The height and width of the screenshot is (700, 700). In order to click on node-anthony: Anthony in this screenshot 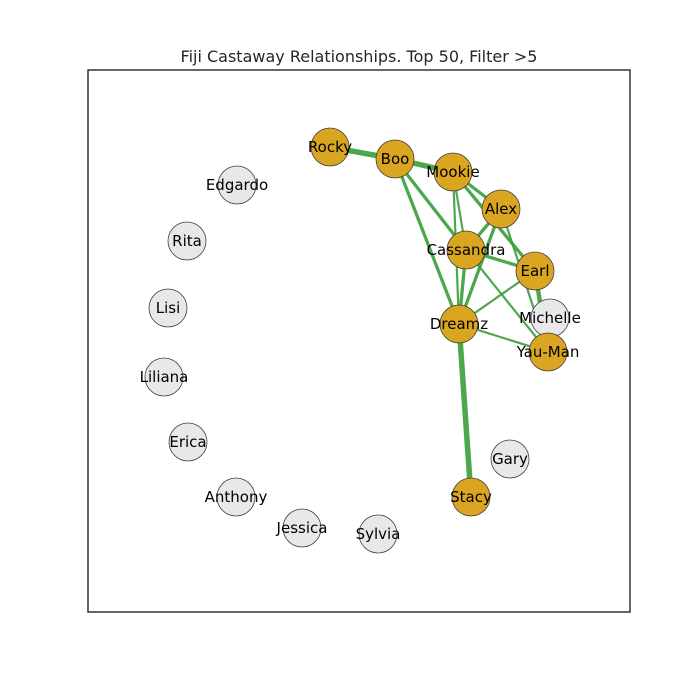, I will do `click(236, 497)`.